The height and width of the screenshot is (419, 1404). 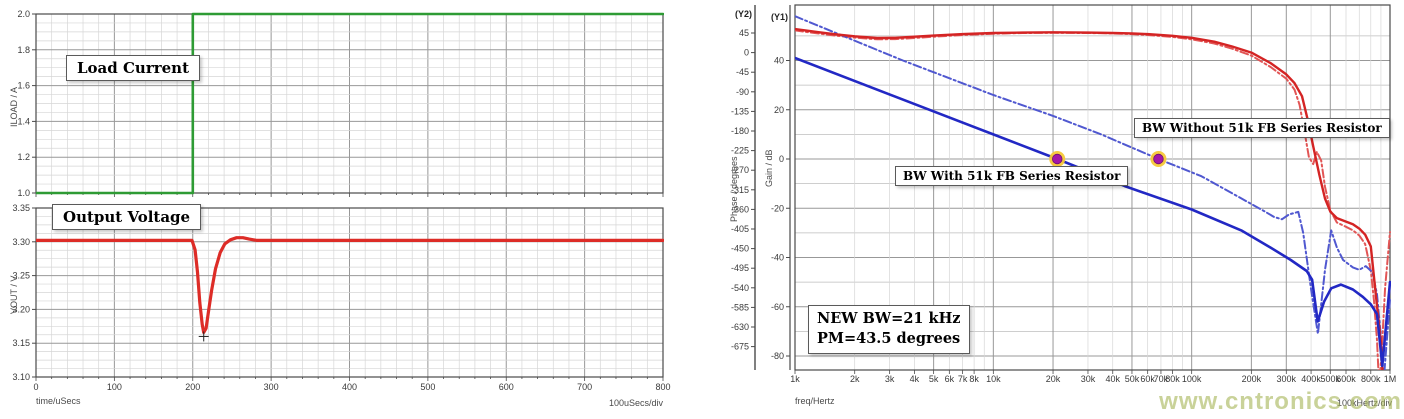 I want to click on svg-text: 30k, so click(x=1088, y=379).